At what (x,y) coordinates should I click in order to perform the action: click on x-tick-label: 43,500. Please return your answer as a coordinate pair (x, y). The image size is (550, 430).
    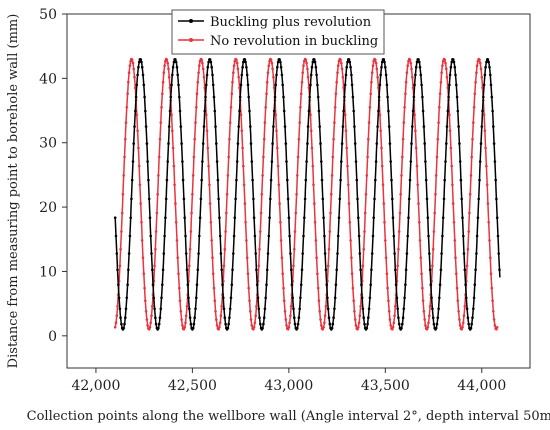
    Looking at the image, I should click on (385, 386).